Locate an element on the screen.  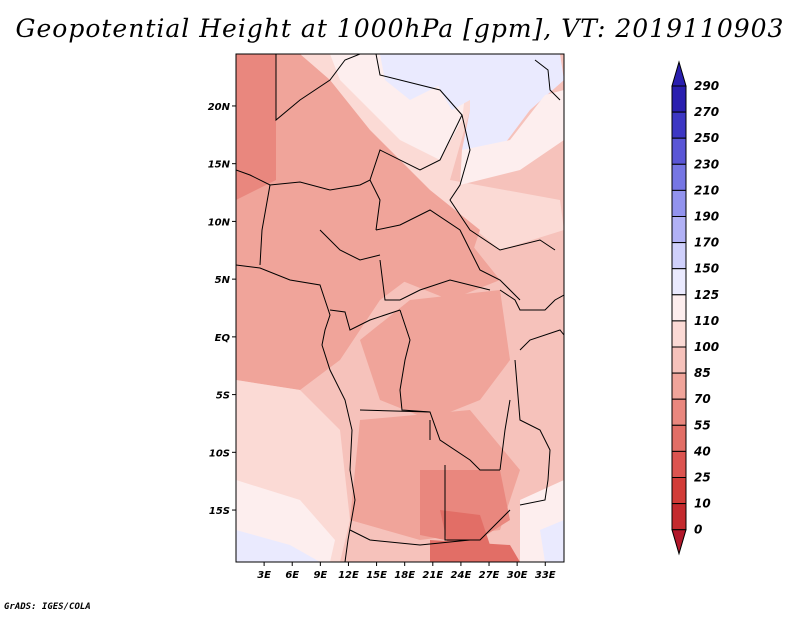
colorbar-label: 25 is located at coordinates (702, 478).